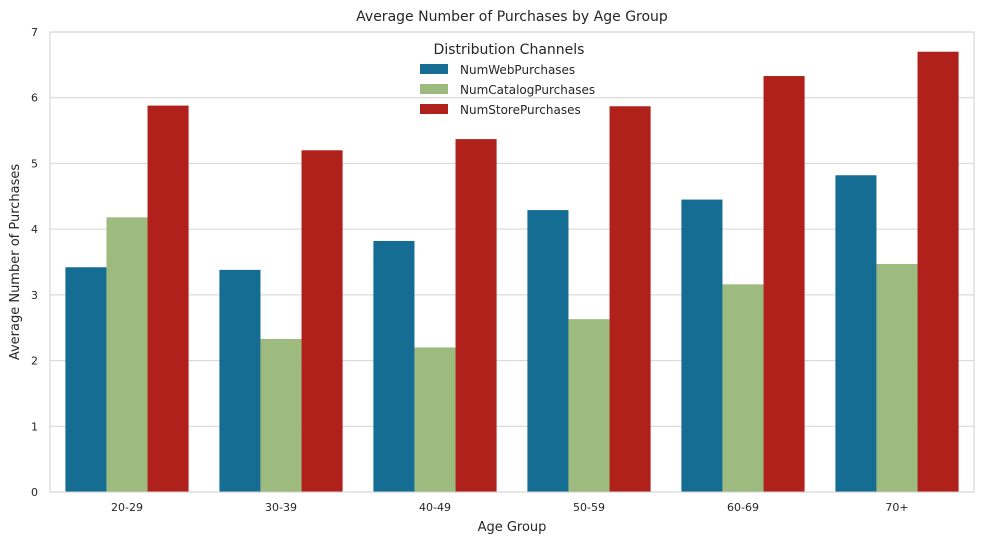 The width and height of the screenshot is (987, 543). Describe the element at coordinates (34, 98) in the screenshot. I see `y-tick-label-6: 6` at that location.